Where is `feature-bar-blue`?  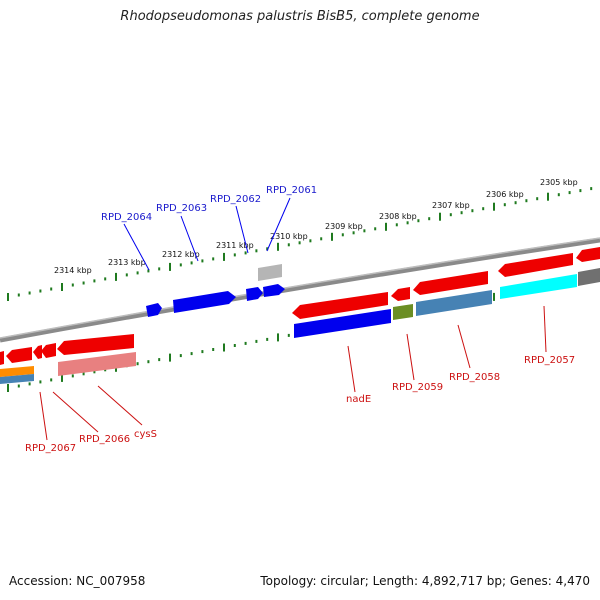 feature-bar-blue is located at coordinates (342, 323).